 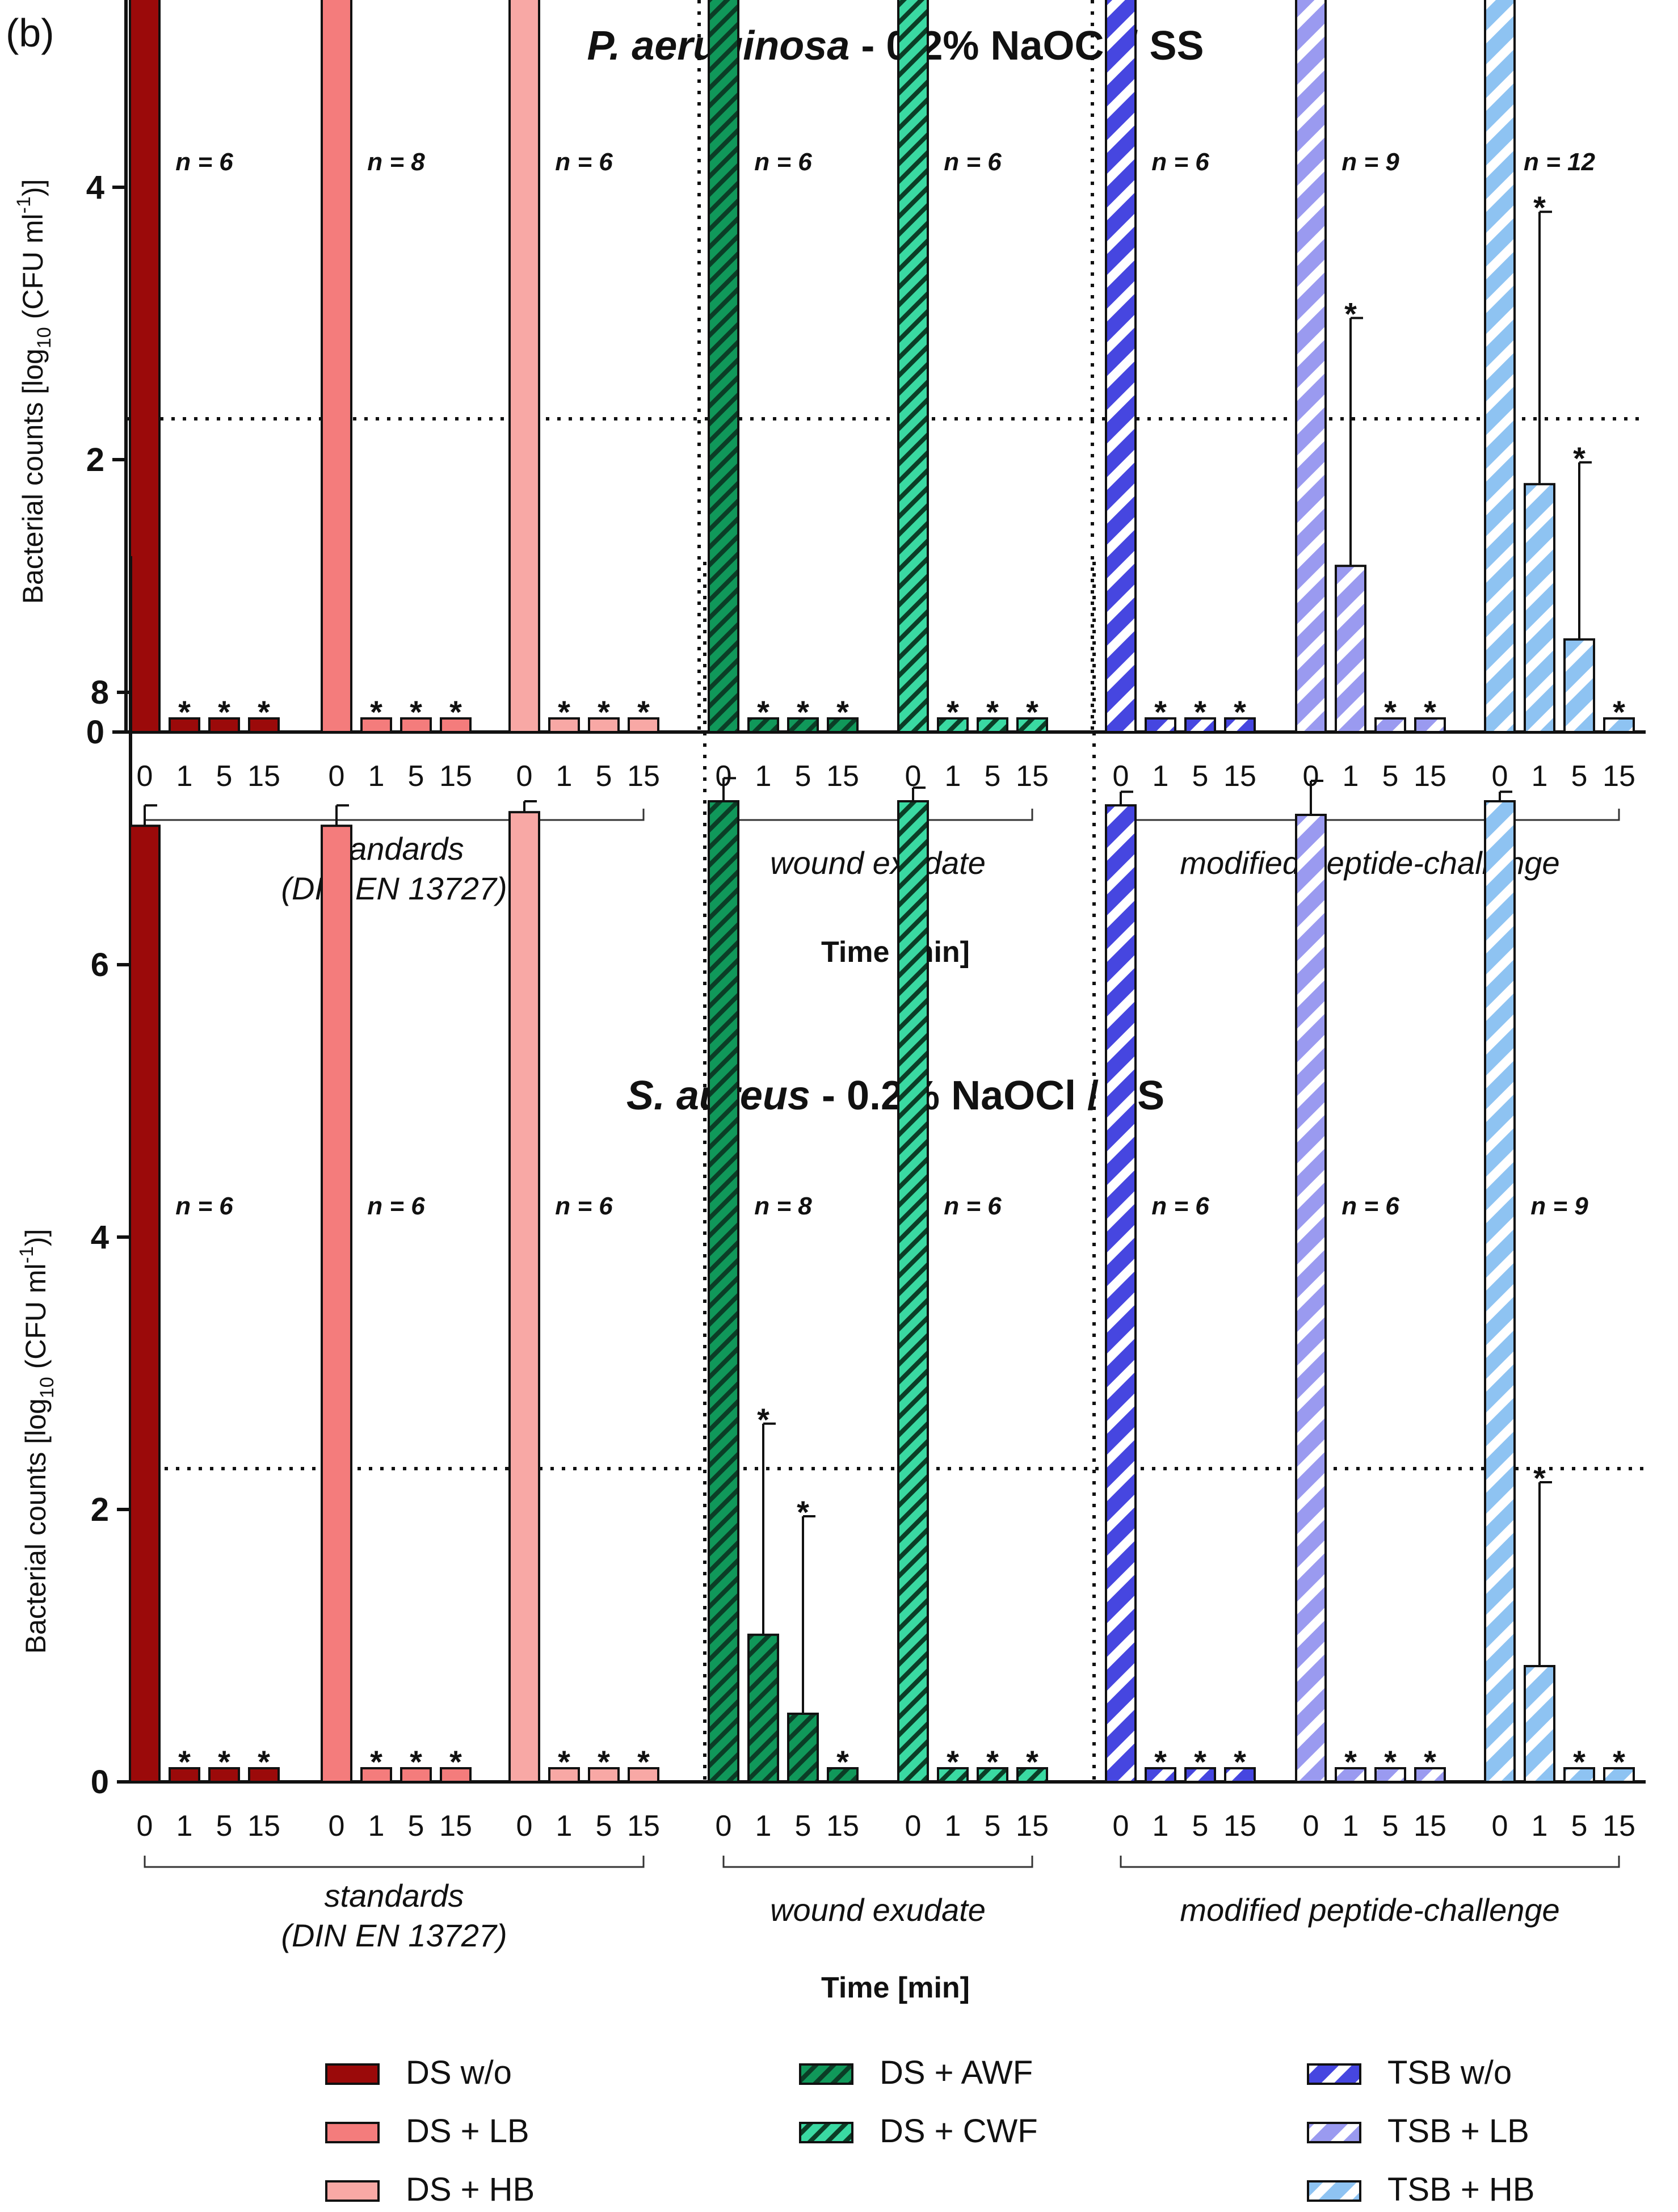 I want to click on legend-label: DS w/o, so click(x=459, y=2072).